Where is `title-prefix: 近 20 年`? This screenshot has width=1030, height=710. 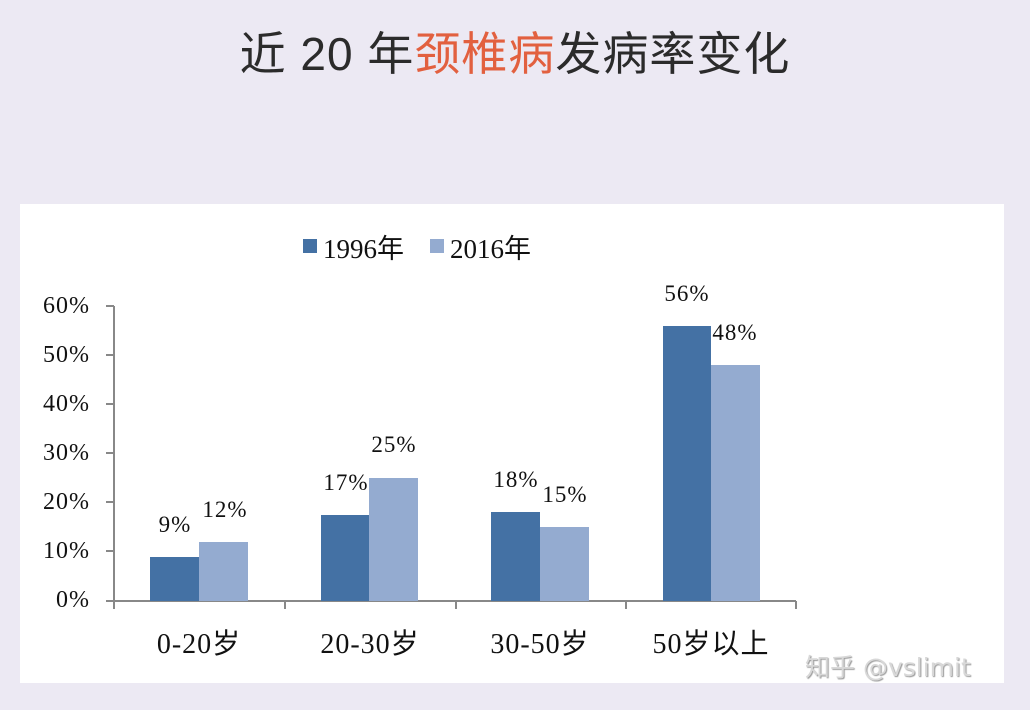
title-prefix: 近 20 年 is located at coordinates (327, 54).